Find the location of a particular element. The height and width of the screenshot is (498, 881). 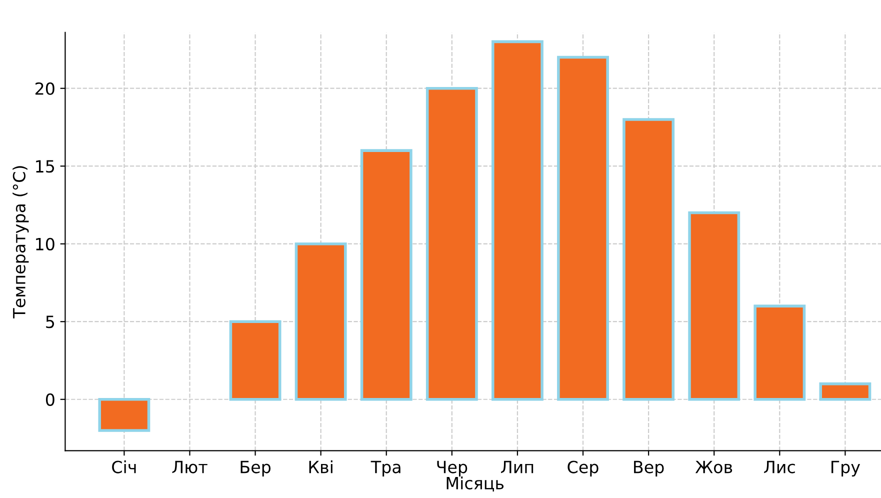

y-tick-label: 20 is located at coordinates (44, 88).